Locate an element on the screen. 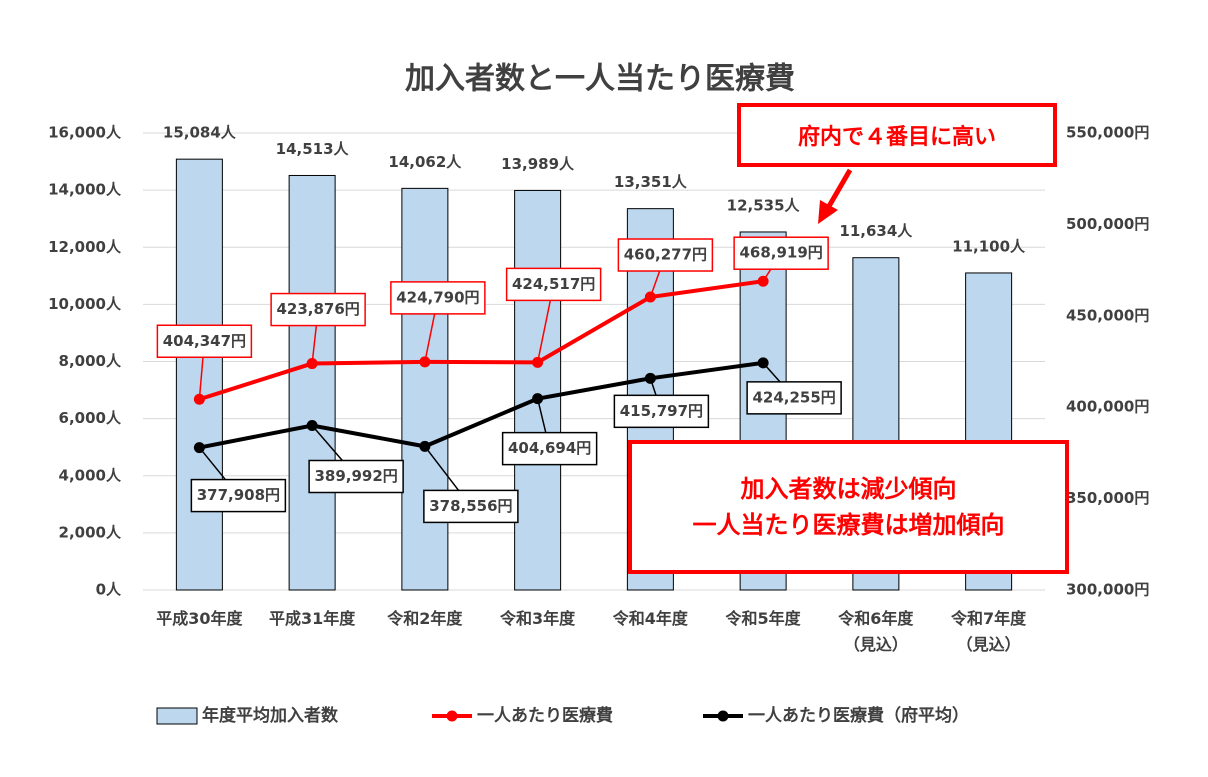  y2-tick-label: 400,000円 is located at coordinates (1107, 407).